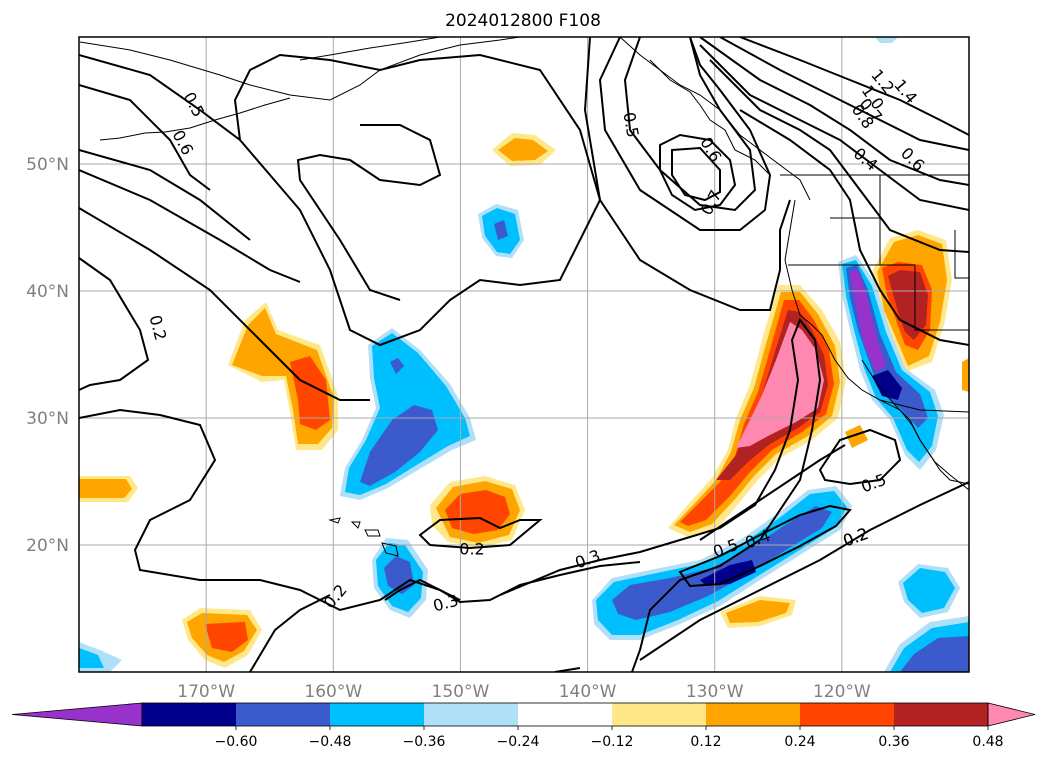 The width and height of the screenshot is (1047, 765). What do you see at coordinates (47, 419) in the screenshot?
I see `lat-tick-label: 30°N` at bounding box center [47, 419].